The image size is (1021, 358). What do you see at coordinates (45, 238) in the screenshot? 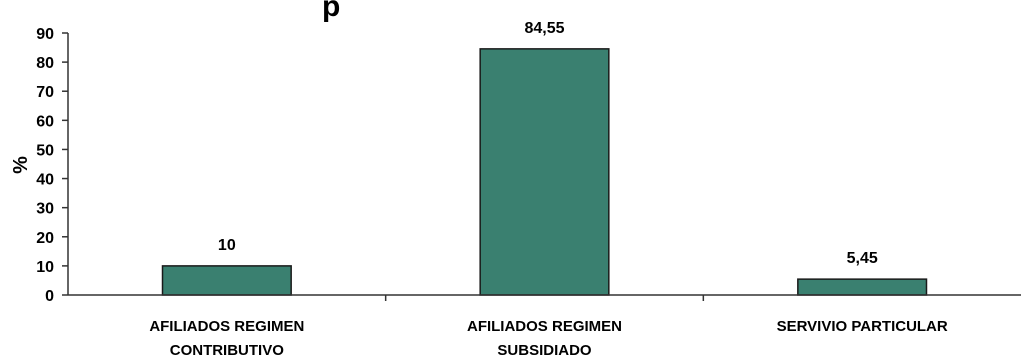
I see `y-tick-label: 20` at bounding box center [45, 238].